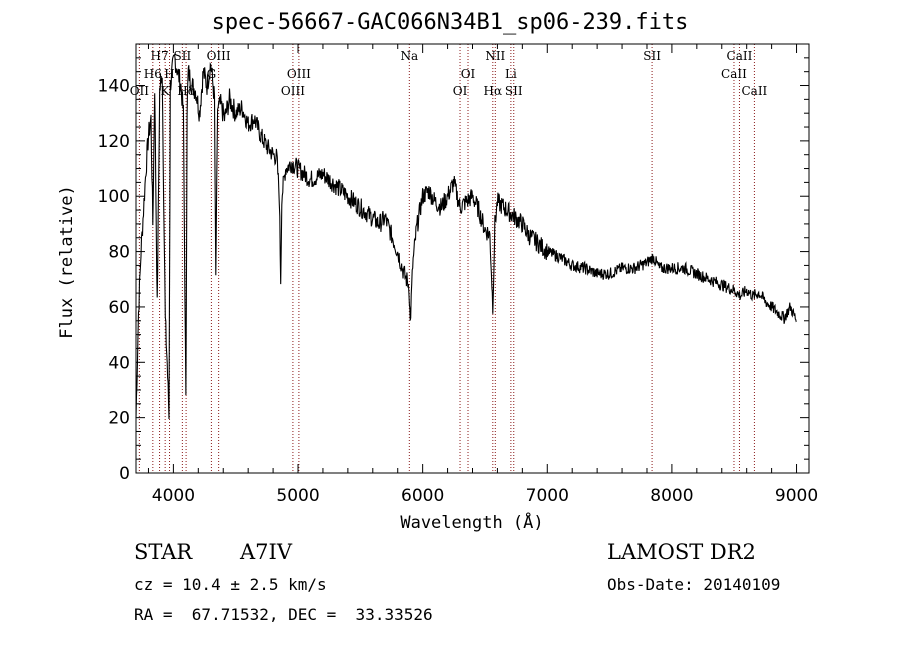  What do you see at coordinates (169, 74) in the screenshot?
I see `line-marker-label: H` at bounding box center [169, 74].